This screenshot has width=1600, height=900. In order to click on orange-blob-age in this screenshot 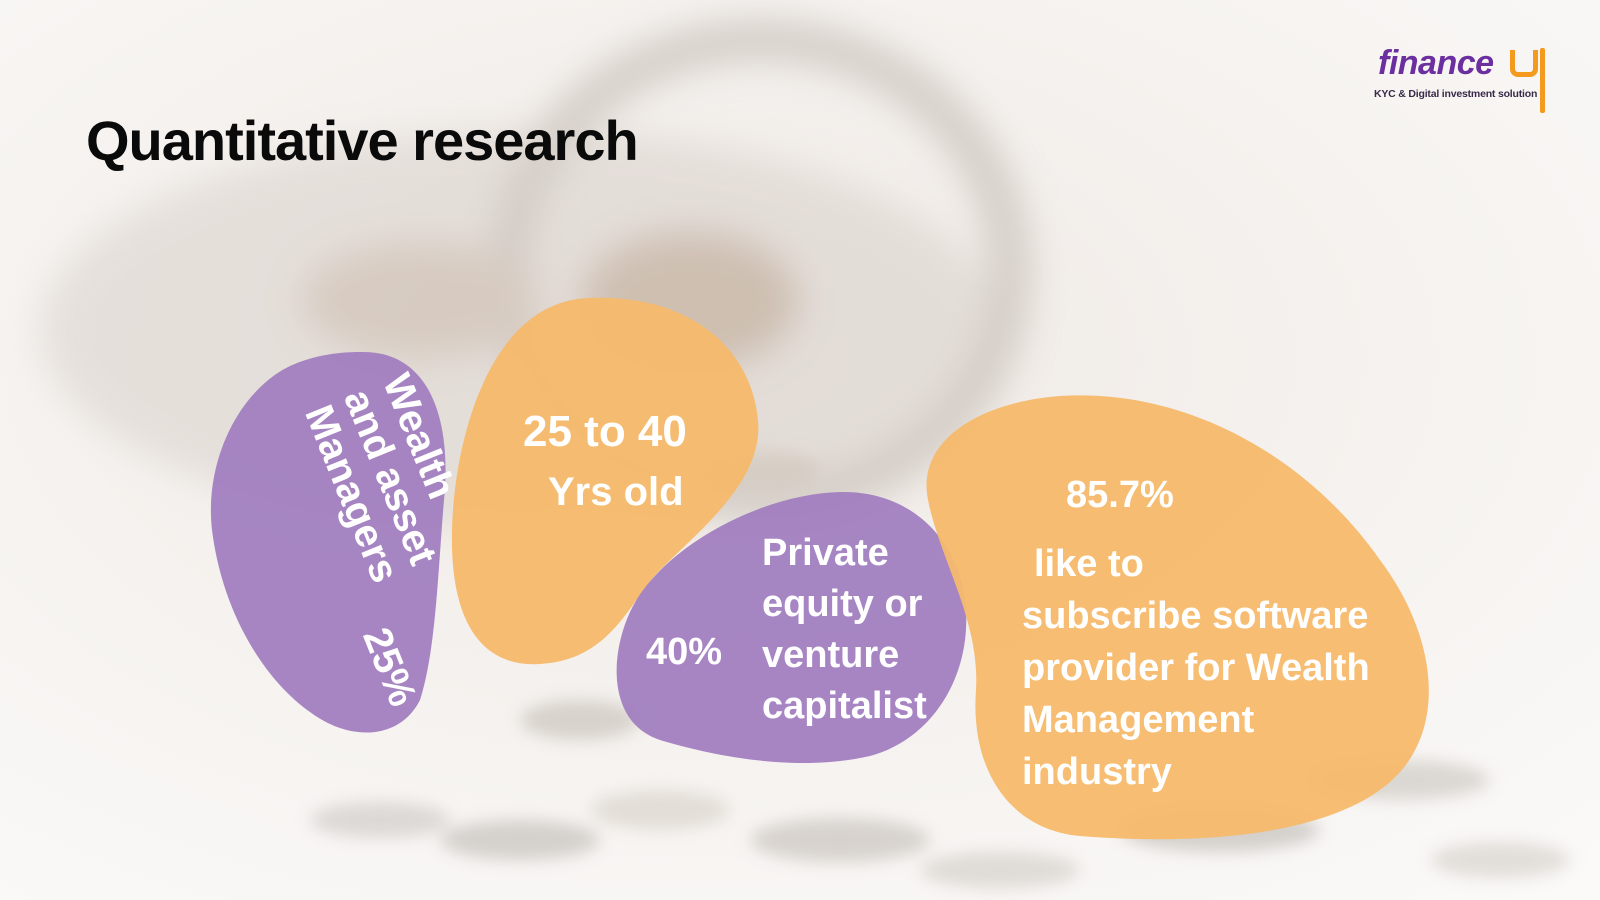, I will do `click(605, 481)`.